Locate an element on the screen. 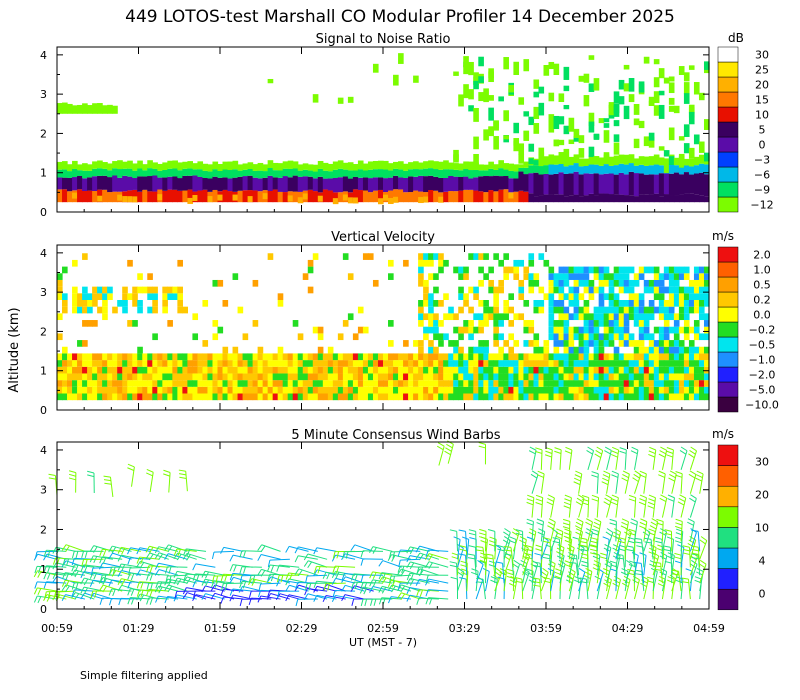 This screenshot has width=800, height=700. wind-barb-staff is located at coordinates (242, 590).